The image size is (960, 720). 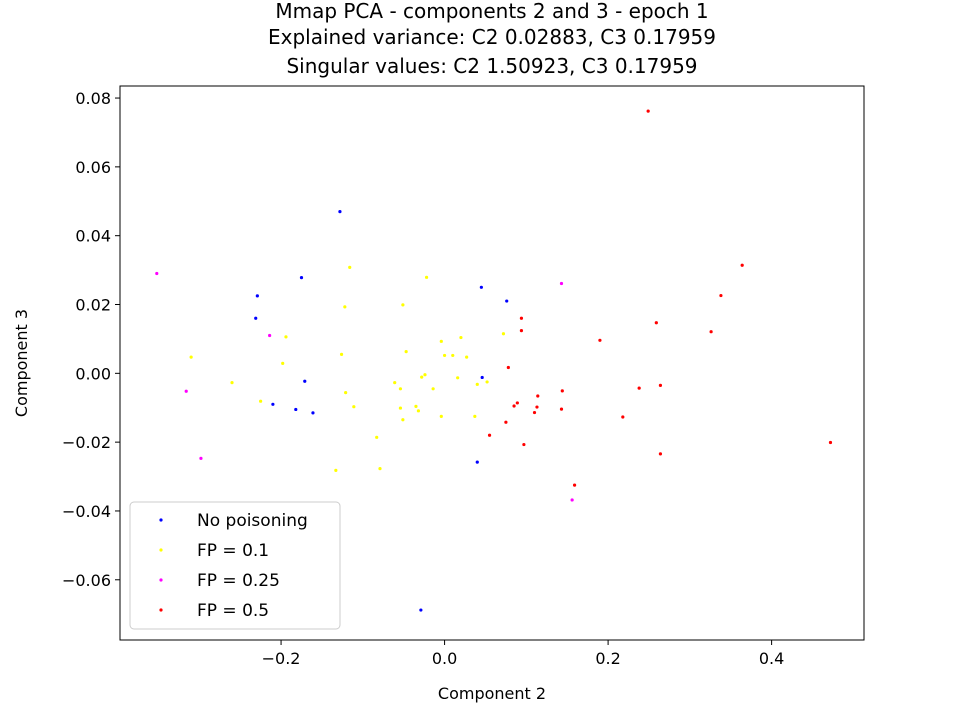 I want to click on legend: No poisoning FP = 0.1 FP = 0.25 FP = 0.5, so click(x=235, y=565).